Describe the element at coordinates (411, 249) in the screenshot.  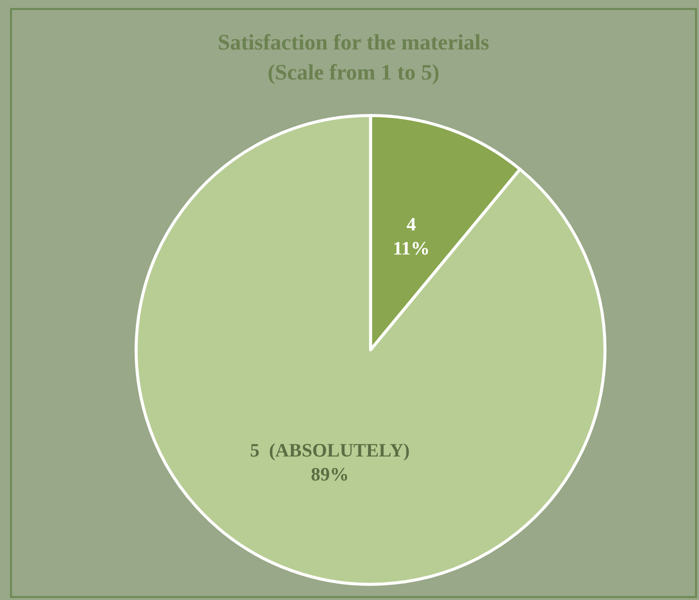
I see `data-label: 11%` at that location.